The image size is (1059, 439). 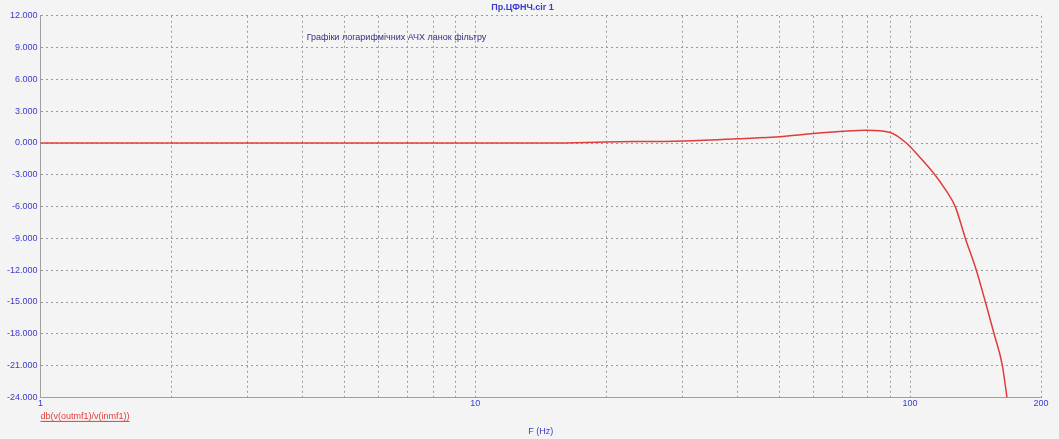 What do you see at coordinates (26, 142) in the screenshot?
I see `y-tick-label: 0.000` at bounding box center [26, 142].